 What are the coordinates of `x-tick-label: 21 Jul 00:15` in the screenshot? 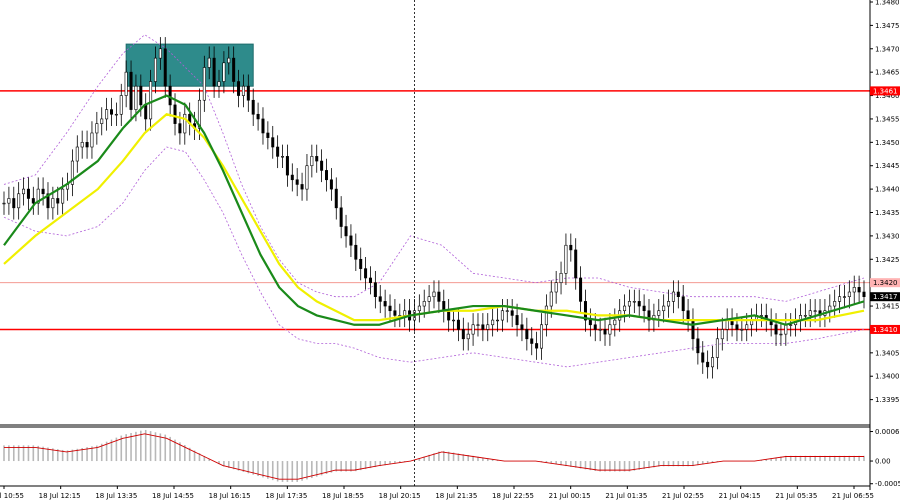 It's located at (570, 496).